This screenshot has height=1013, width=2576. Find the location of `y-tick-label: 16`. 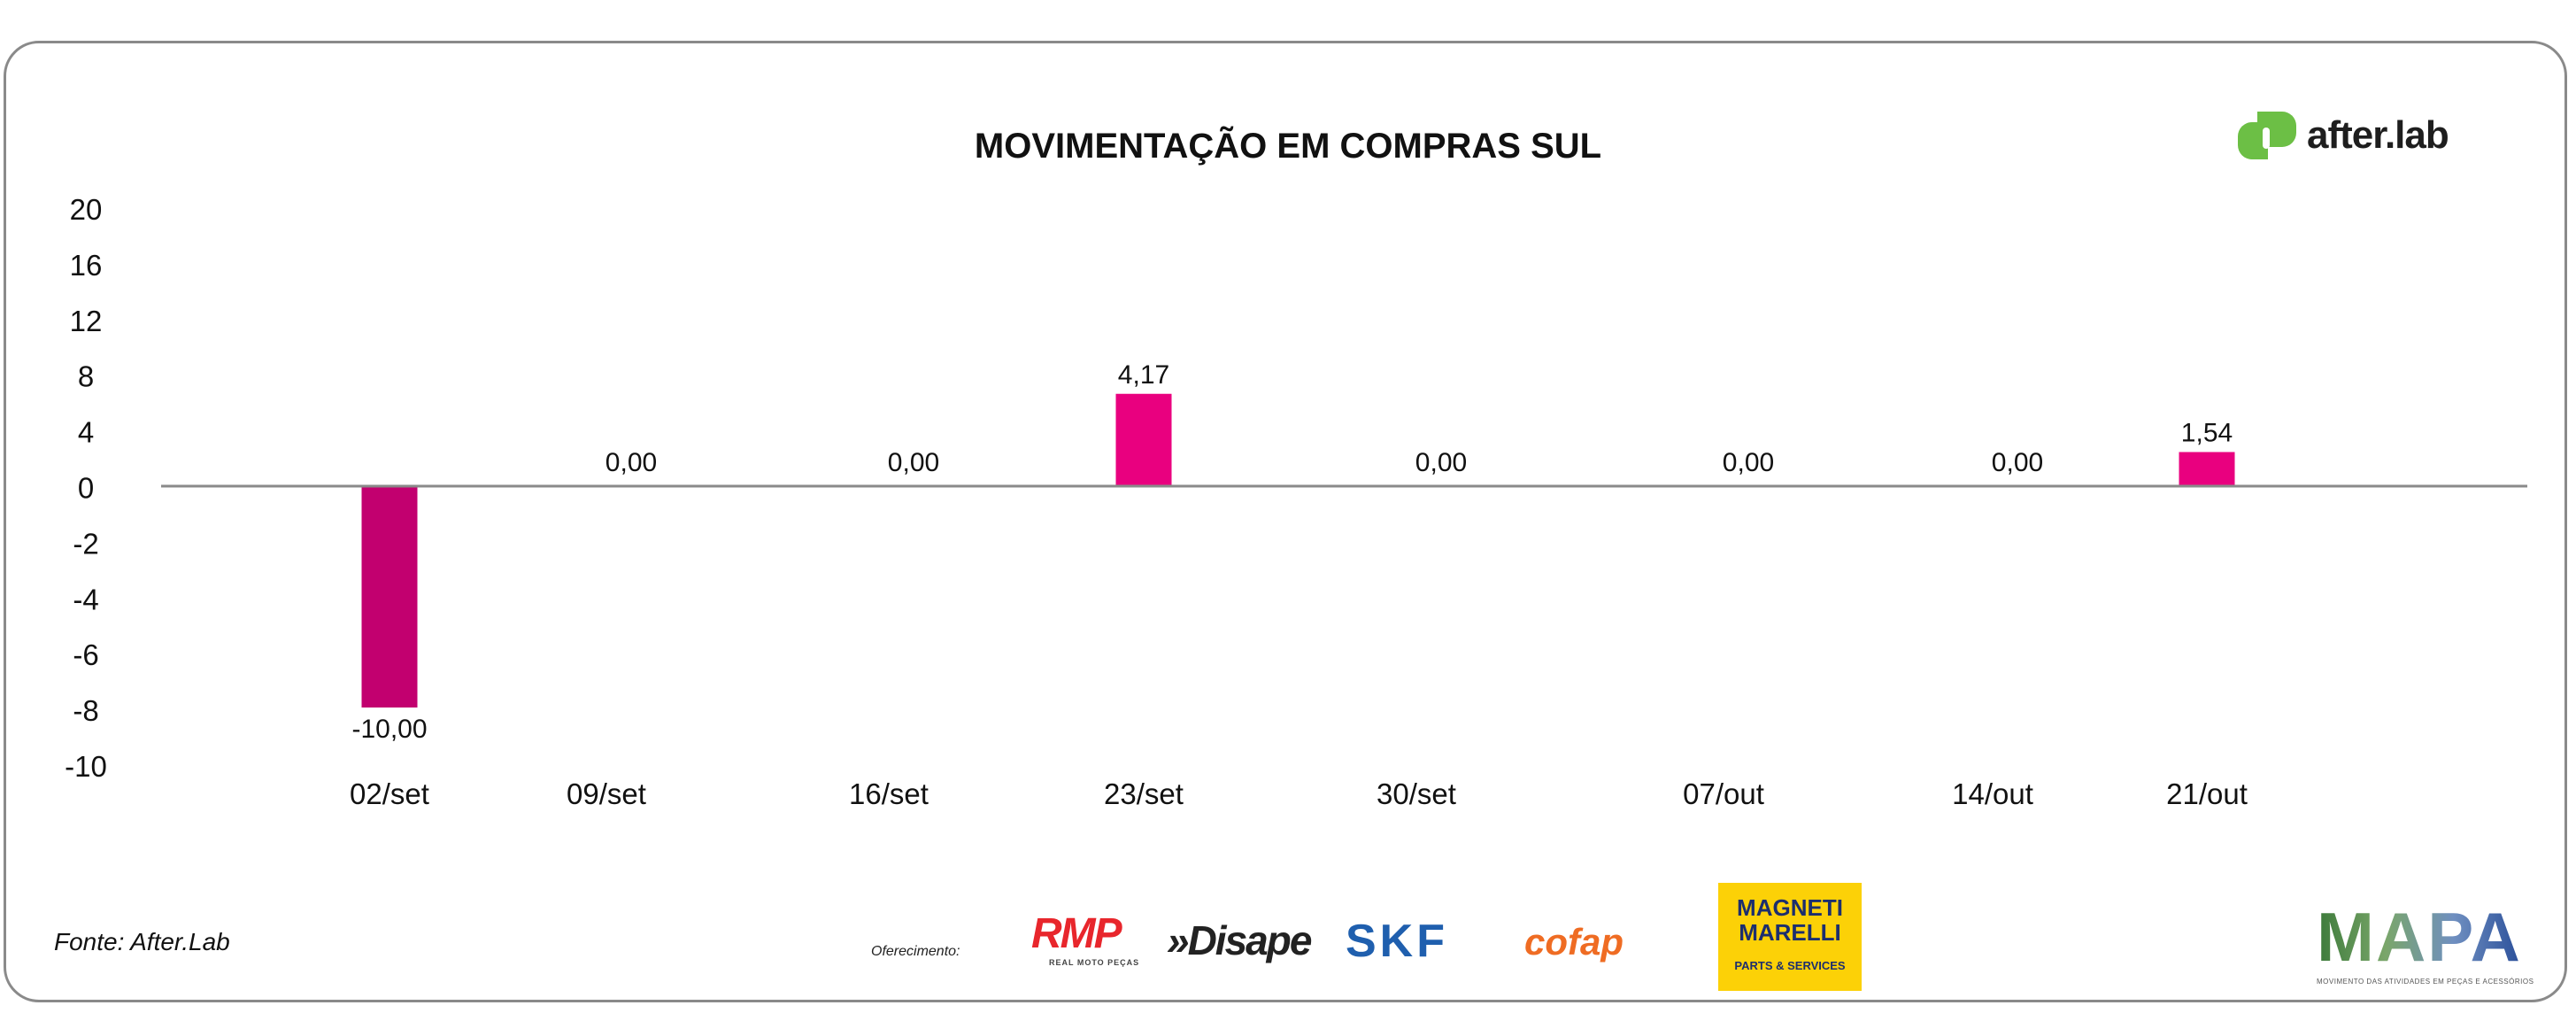

y-tick-label: 16 is located at coordinates (86, 265).